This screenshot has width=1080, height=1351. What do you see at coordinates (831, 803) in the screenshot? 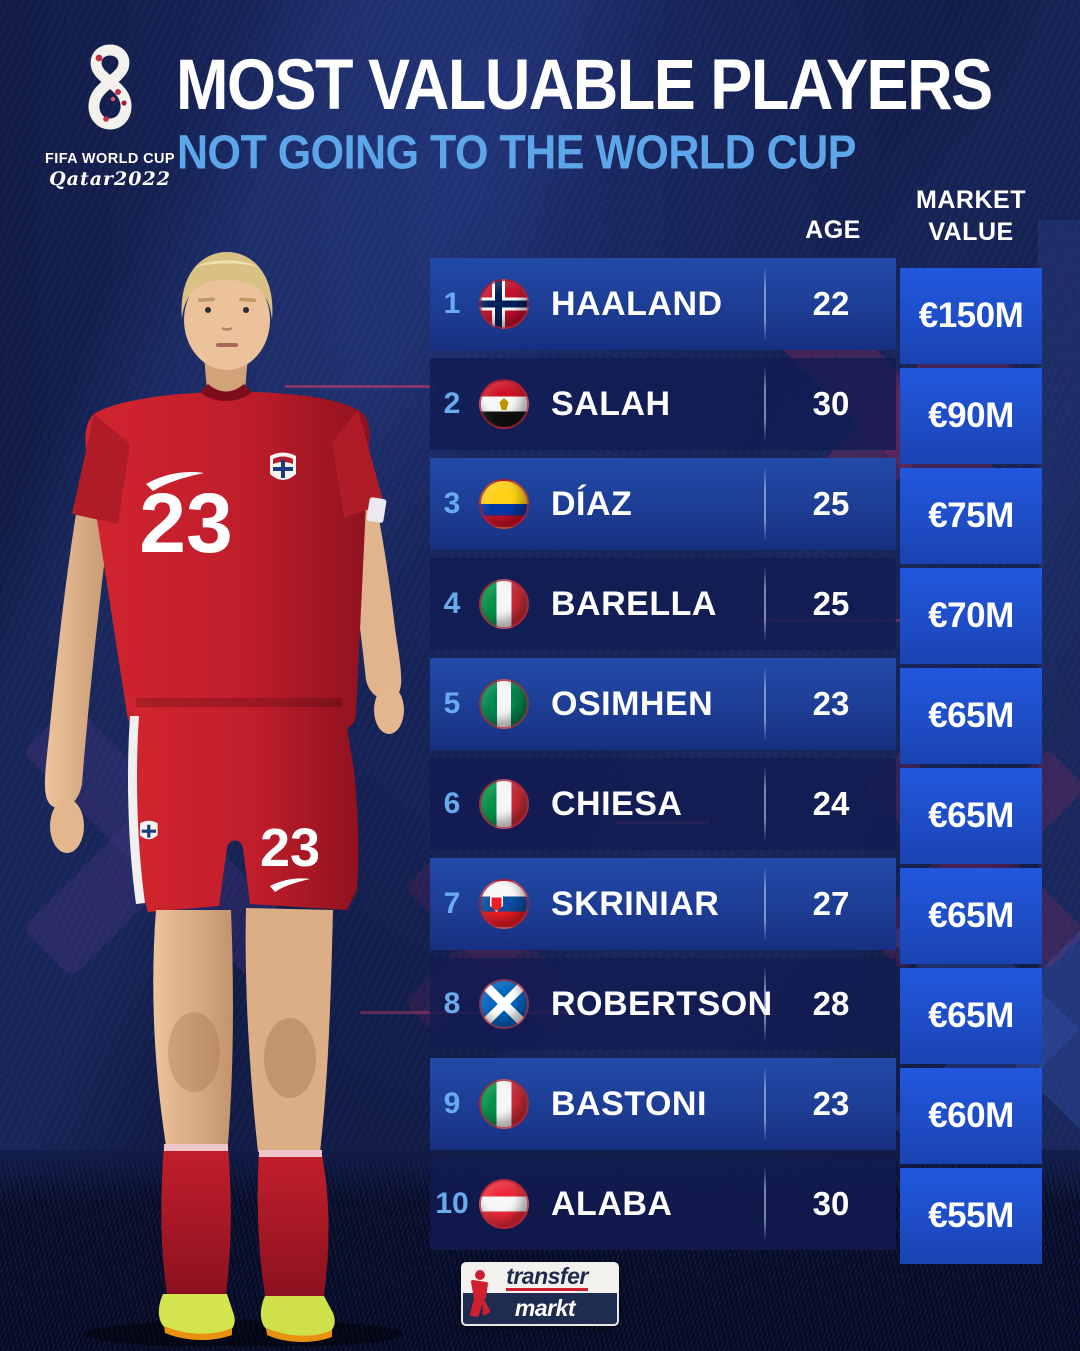
I see `age-value: 24` at bounding box center [831, 803].